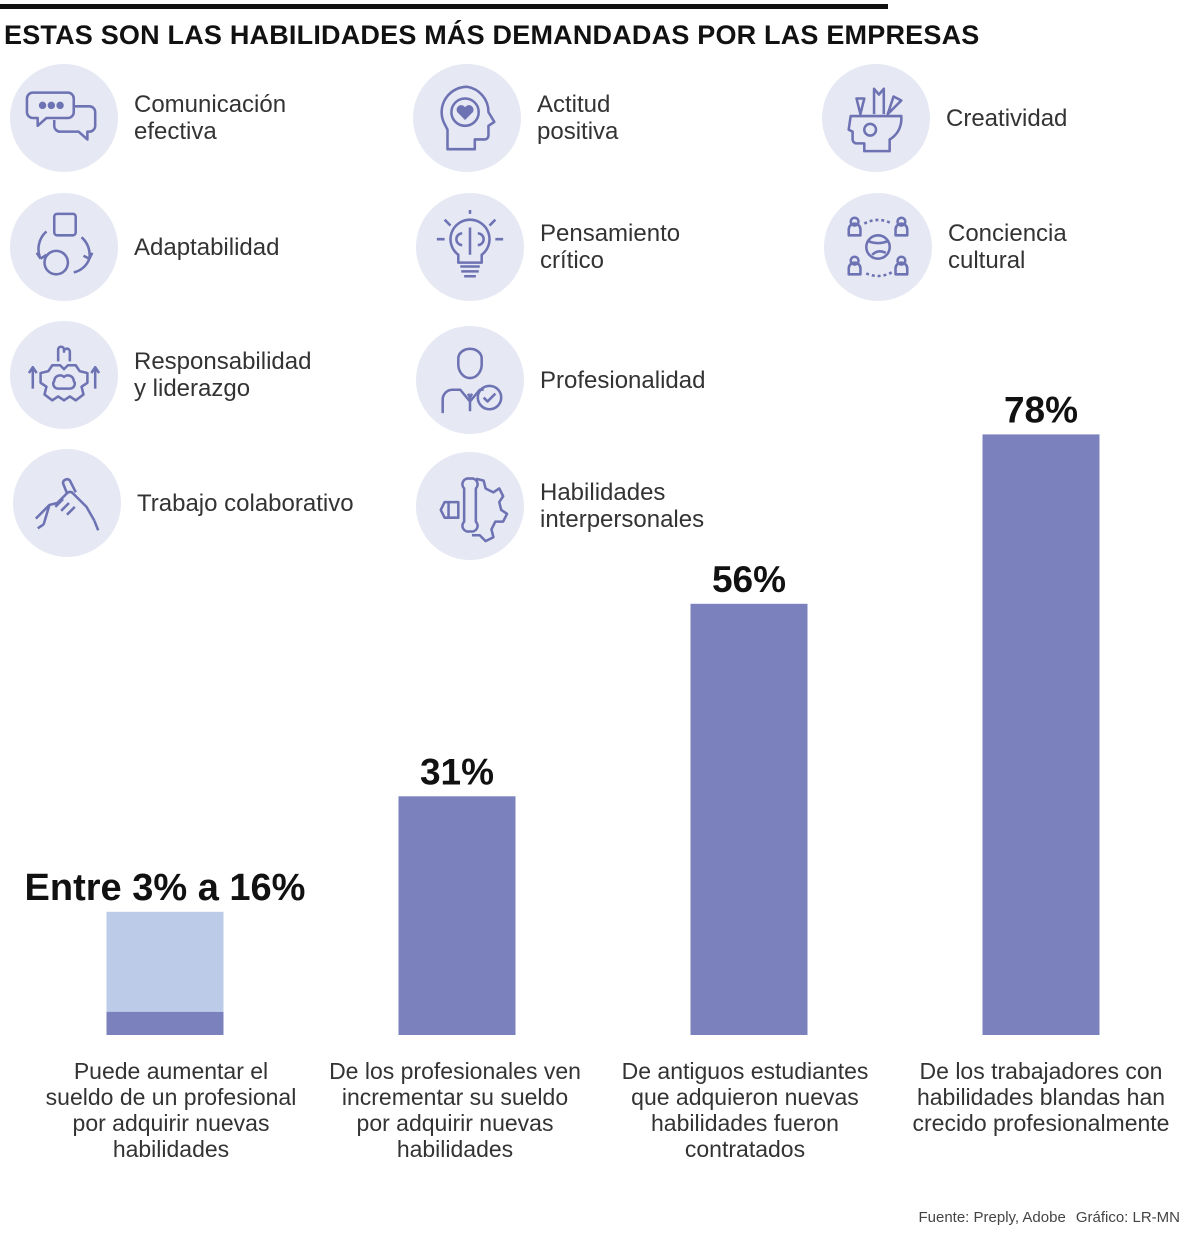  Describe the element at coordinates (470, 247) in the screenshot. I see `lightbulb-brain-icon` at that location.